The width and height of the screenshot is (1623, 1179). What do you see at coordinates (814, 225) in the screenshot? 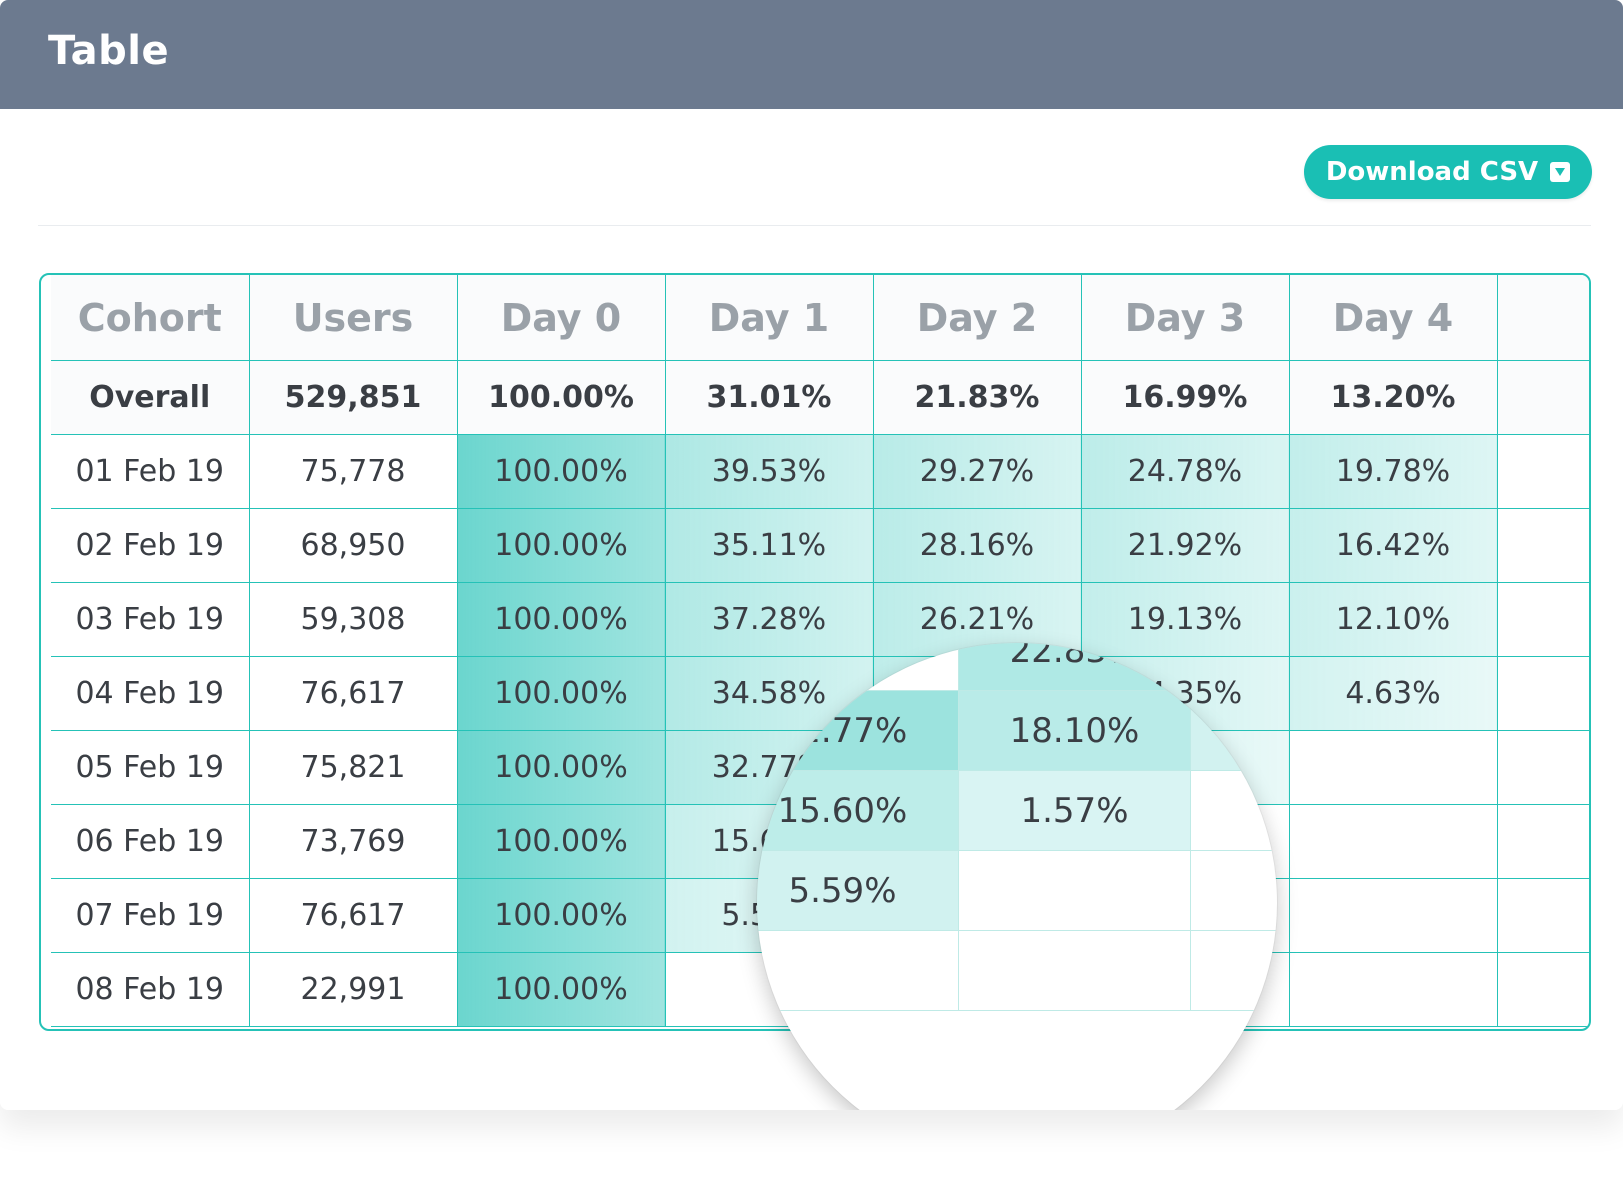
I see `divider` at bounding box center [814, 225].